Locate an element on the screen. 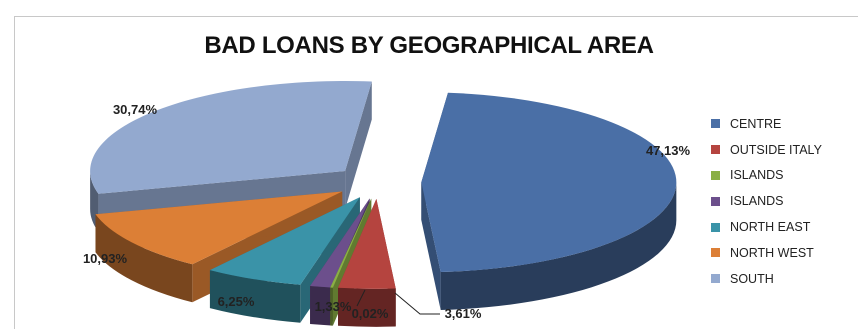  legend-label: OUTSIDE ITALY is located at coordinates (776, 149).